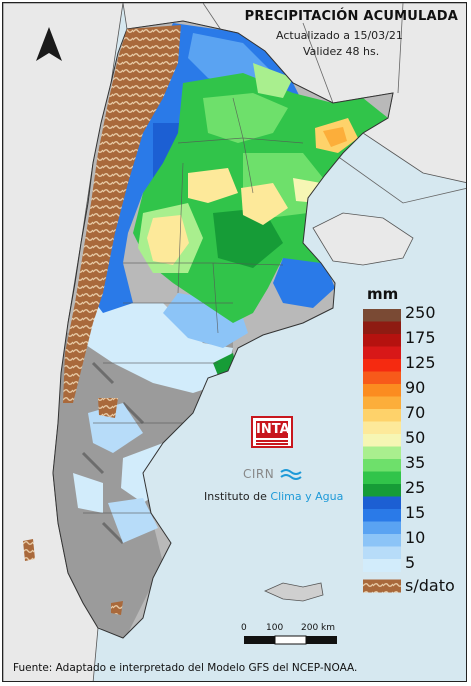 The image size is (471, 686). Describe the element at coordinates (29, 550) in the screenshot. I see `nodata-patch-chile` at that location.